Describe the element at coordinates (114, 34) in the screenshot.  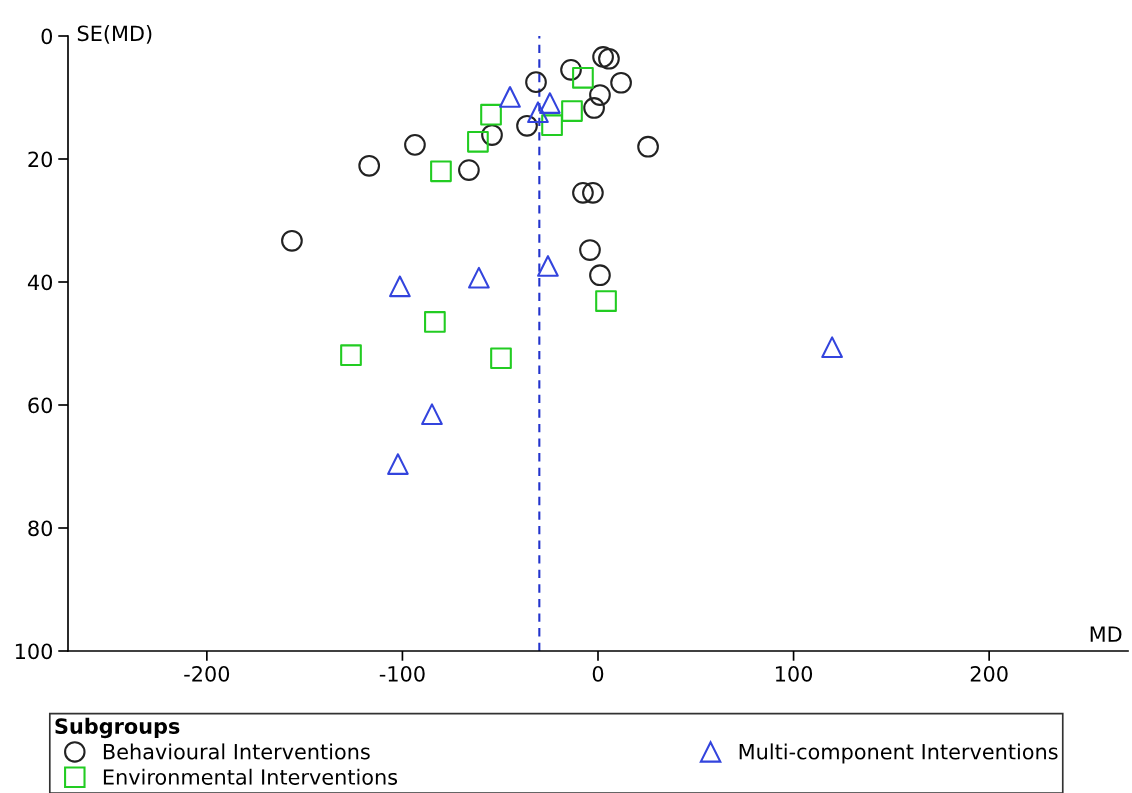
I see `y-axis-title: SE(MD)` at that location.